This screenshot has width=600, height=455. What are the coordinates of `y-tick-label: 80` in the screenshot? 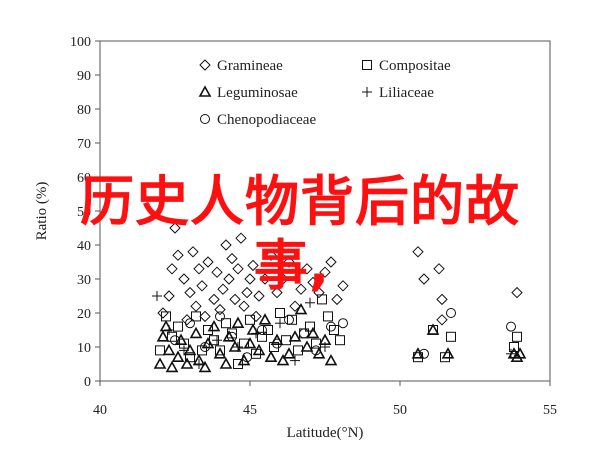 It's located at (84, 110).